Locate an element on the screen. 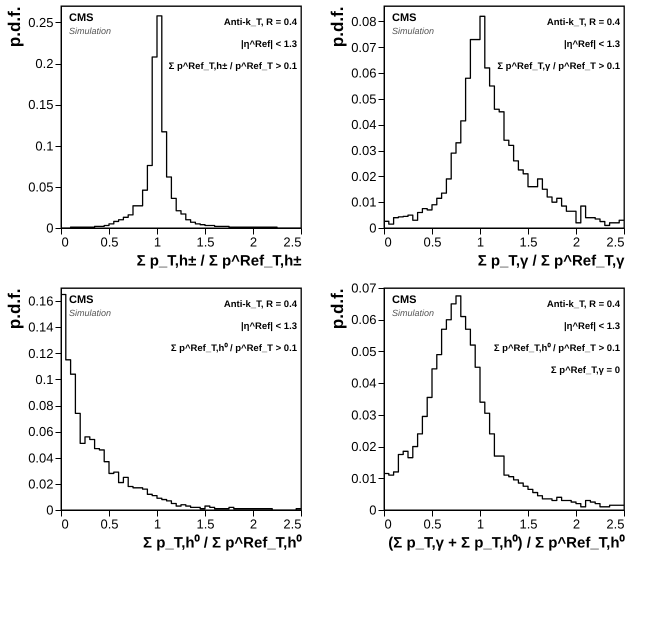 The width and height of the screenshot is (665, 638). x-axis-title: (Σ p_T,γ + Σ p_T,h⁰) / Σ p^Ref_T,h⁰ is located at coordinates (507, 543).